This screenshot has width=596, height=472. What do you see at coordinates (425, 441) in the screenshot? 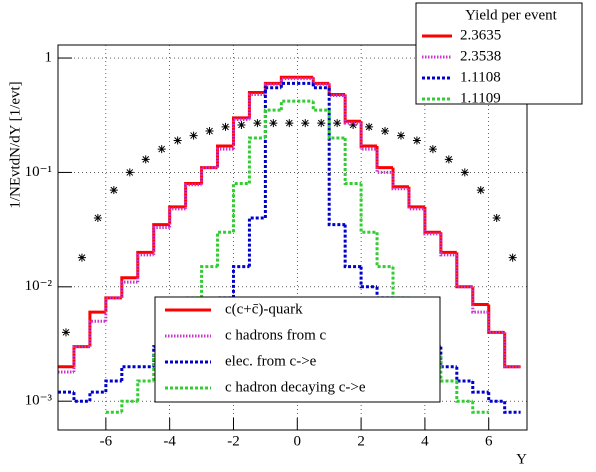
I see `x-tick-label: 4` at bounding box center [425, 441].